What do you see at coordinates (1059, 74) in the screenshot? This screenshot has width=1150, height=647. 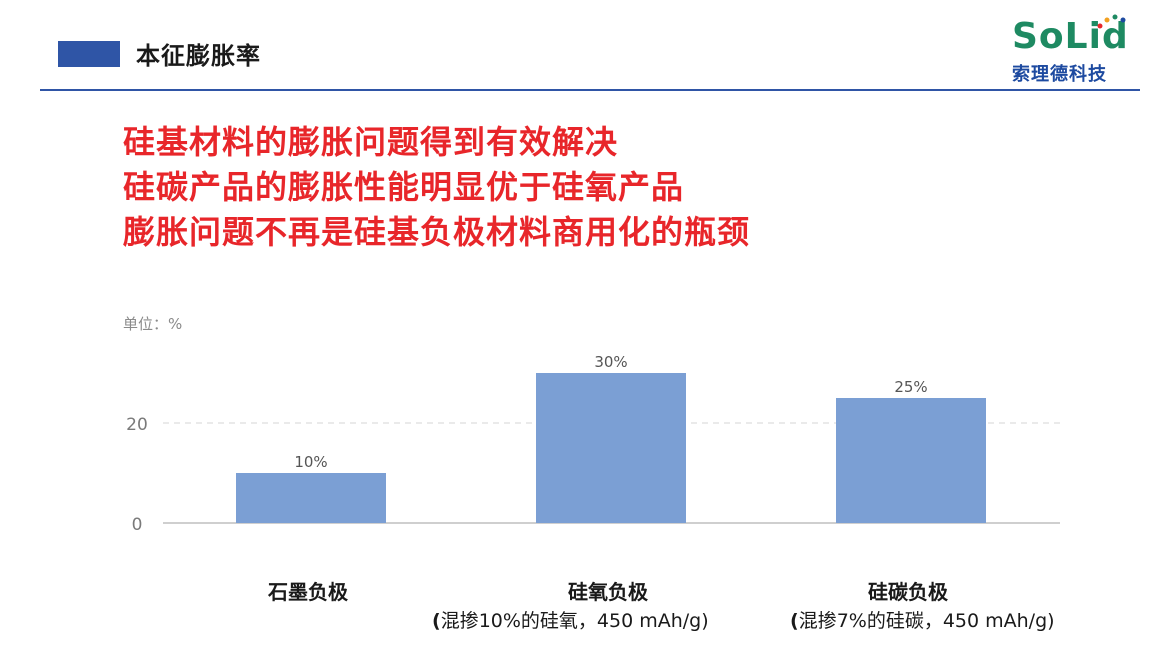 I see `logo-company-name: 索理德科技` at bounding box center [1059, 74].